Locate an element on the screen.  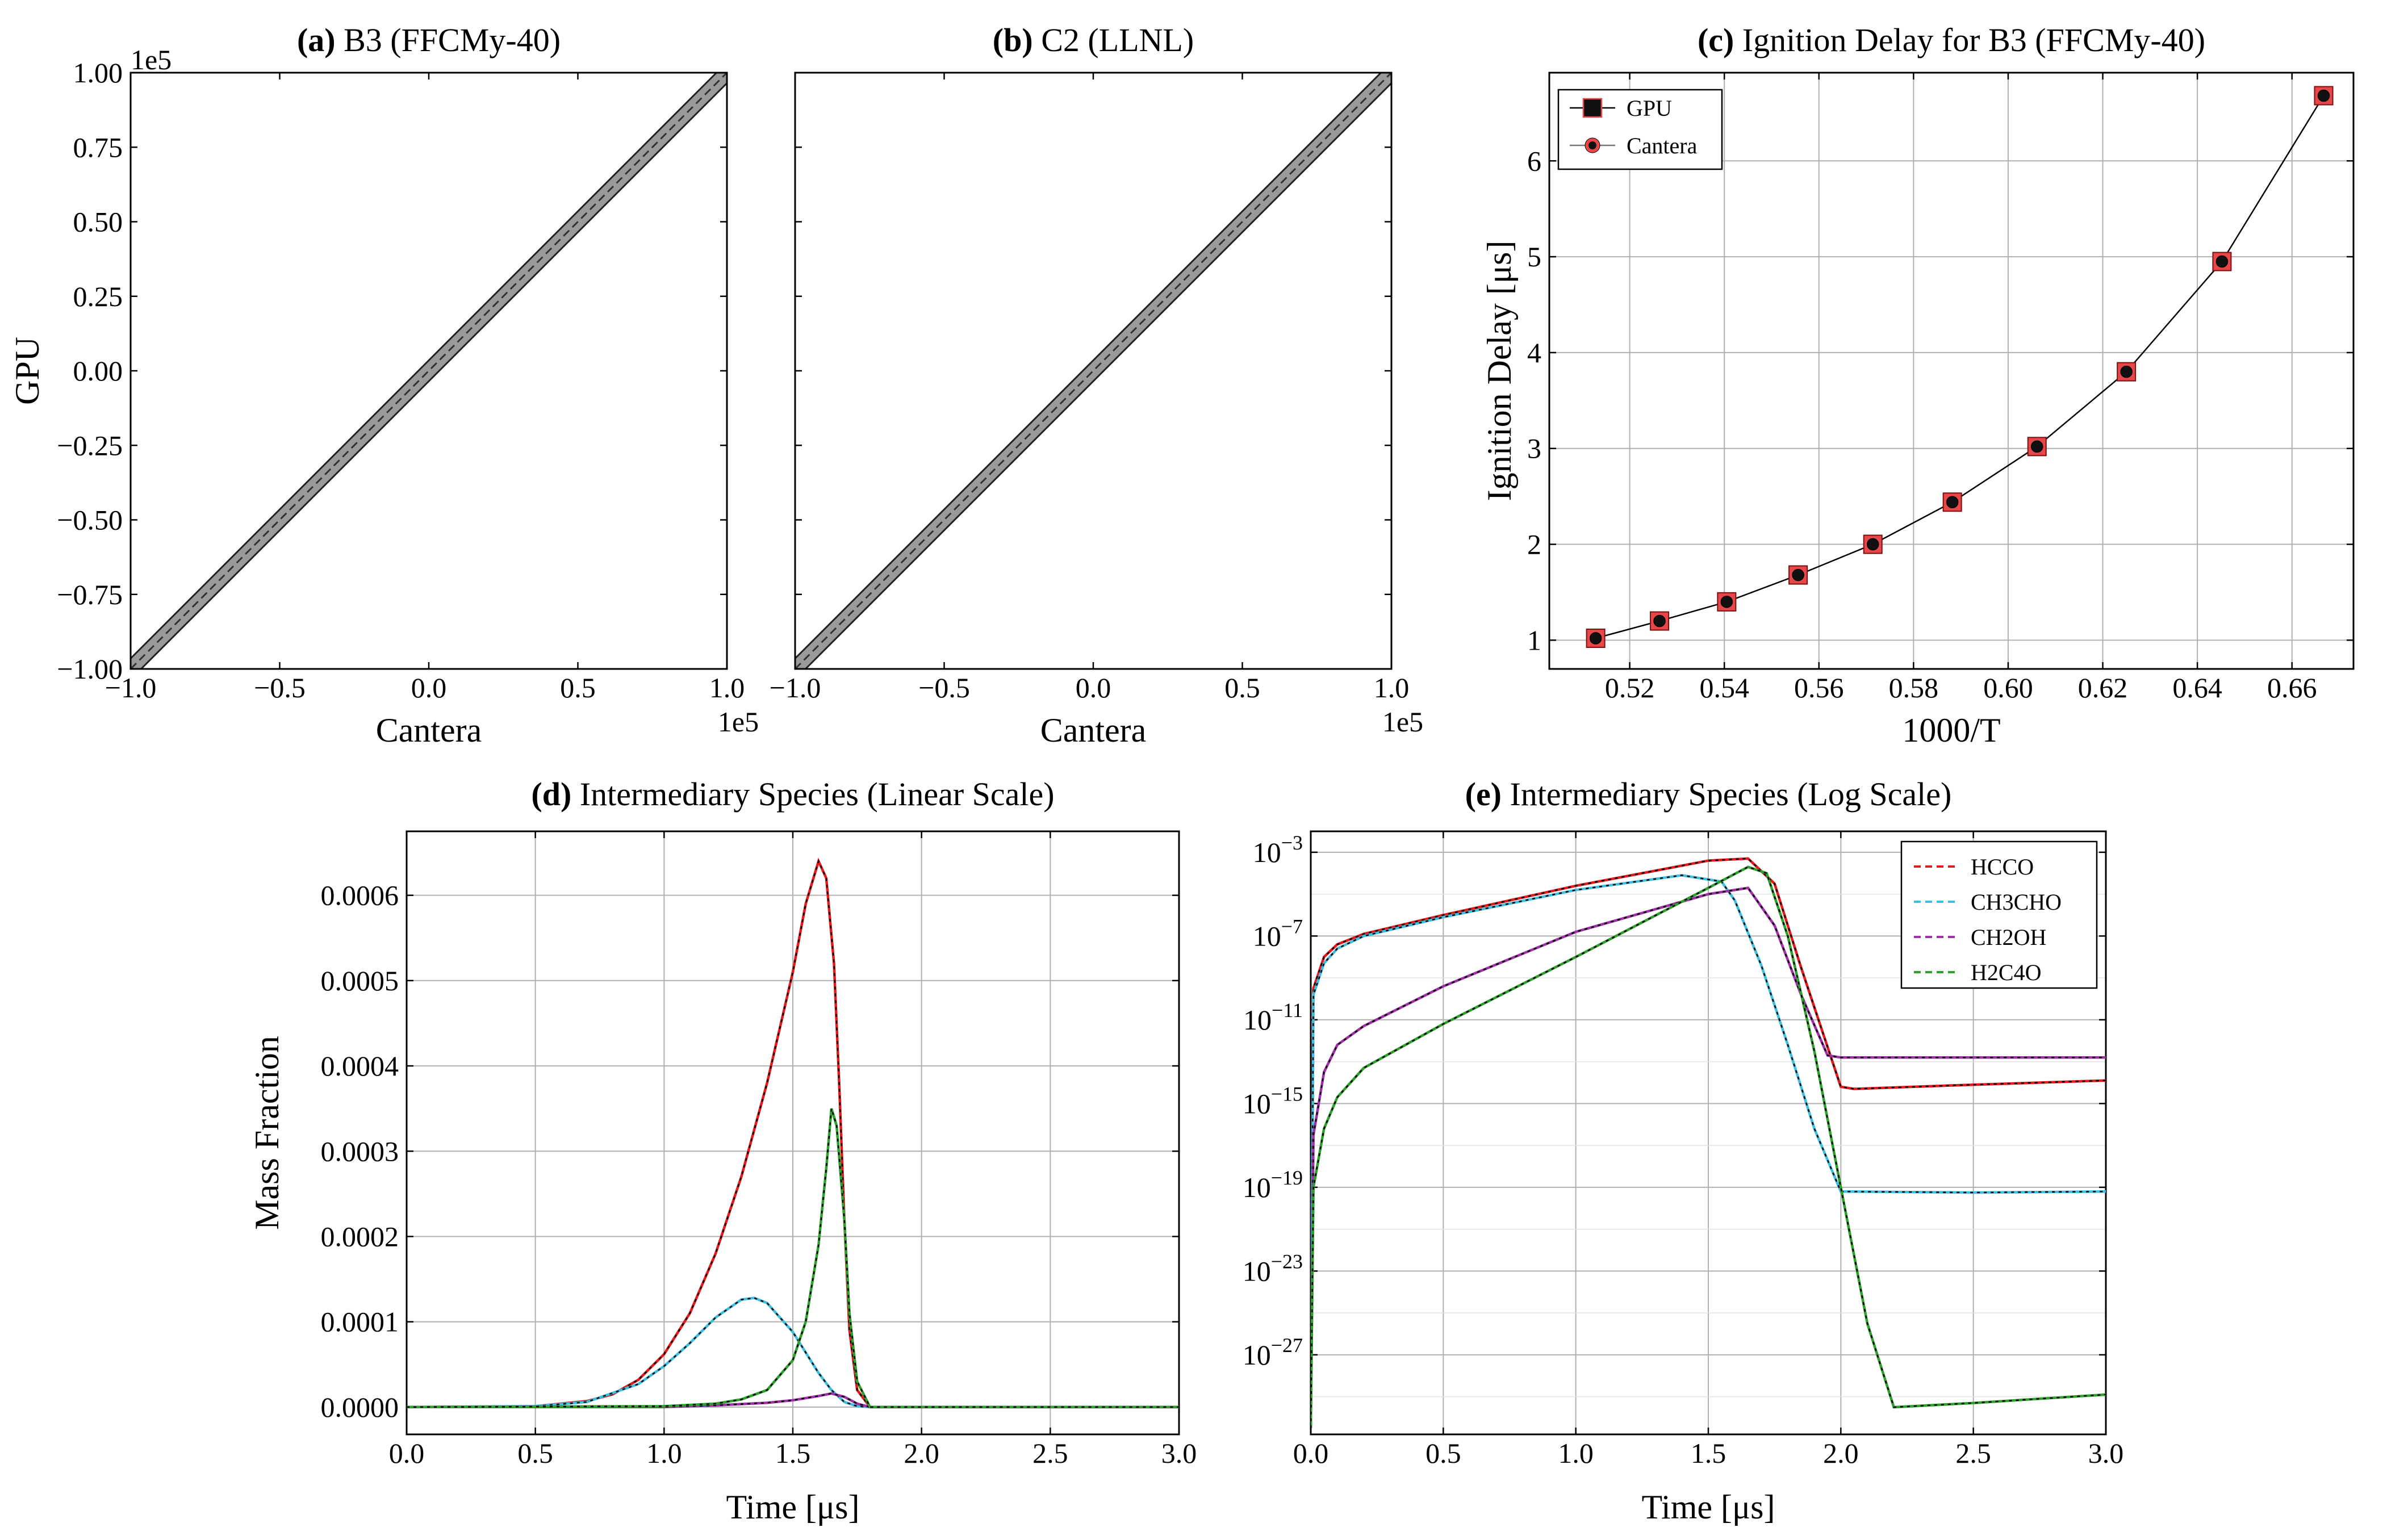
y-offset-label: 1e5 is located at coordinates (151, 60).